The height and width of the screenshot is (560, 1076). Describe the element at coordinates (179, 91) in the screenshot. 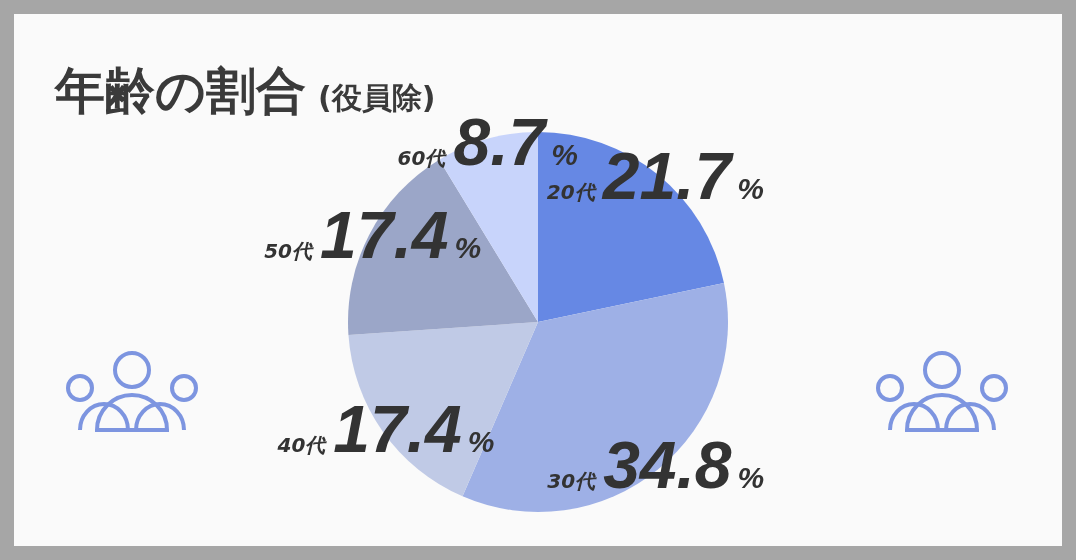

I see `chart-title: 年齢の割合` at that location.